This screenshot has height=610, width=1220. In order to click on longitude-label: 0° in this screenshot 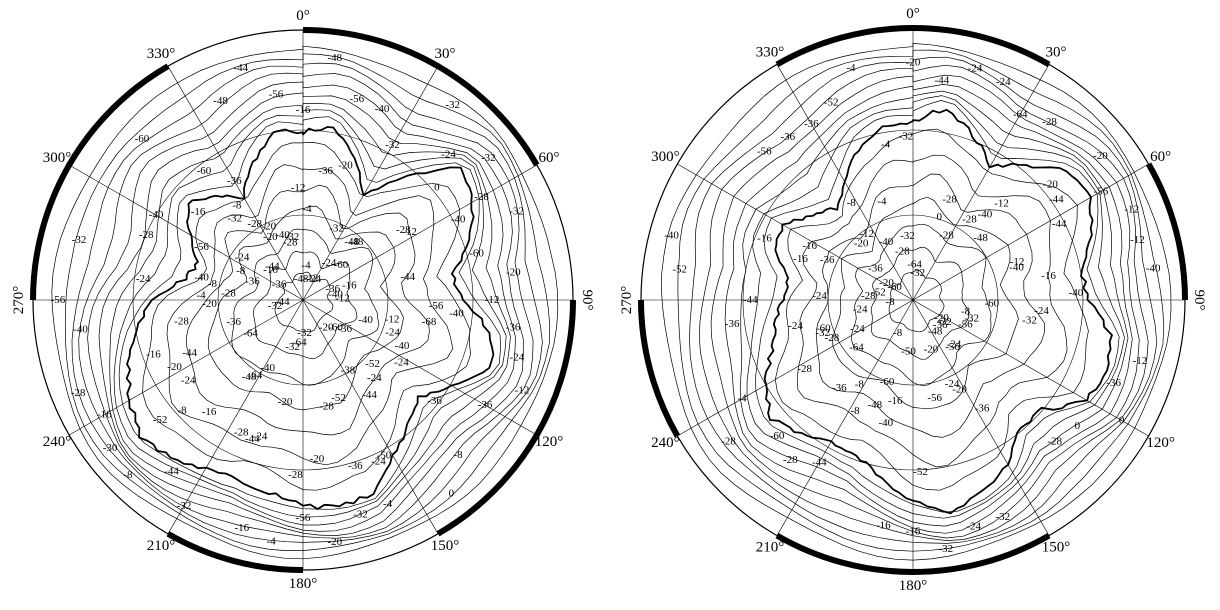, I will do `click(913, 14)`.